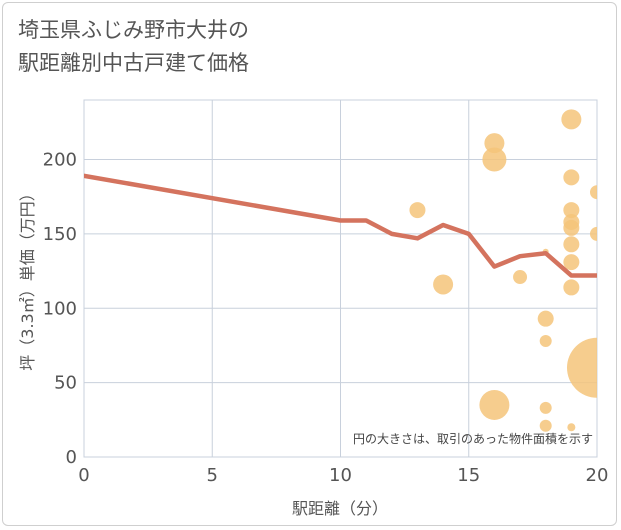 The image size is (621, 530). What do you see at coordinates (473, 438) in the screenshot?
I see `bubble-size-note: 円の大きさは、取引のあった物件面積を示す` at bounding box center [473, 438].